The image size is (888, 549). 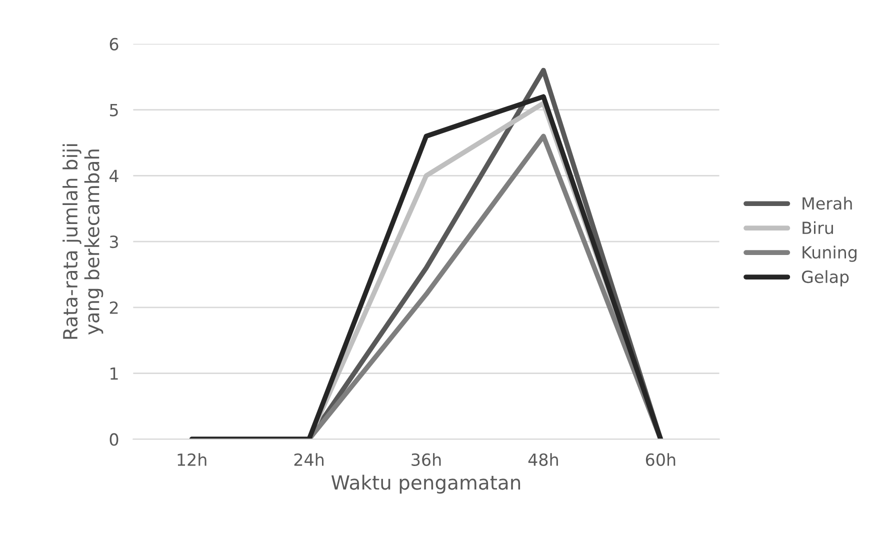 I want to click on y-tick-label: 5, so click(x=114, y=110).